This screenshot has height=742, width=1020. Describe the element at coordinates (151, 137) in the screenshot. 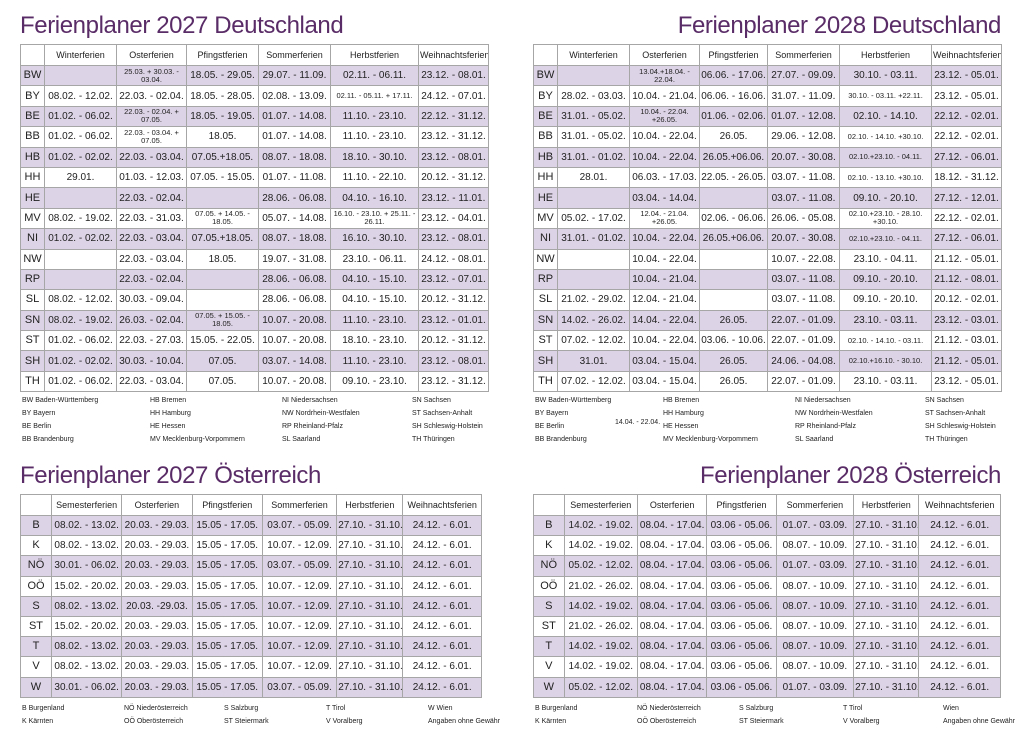

I see `date-cell: 22.03. - 03.04. + 07.05.` at that location.